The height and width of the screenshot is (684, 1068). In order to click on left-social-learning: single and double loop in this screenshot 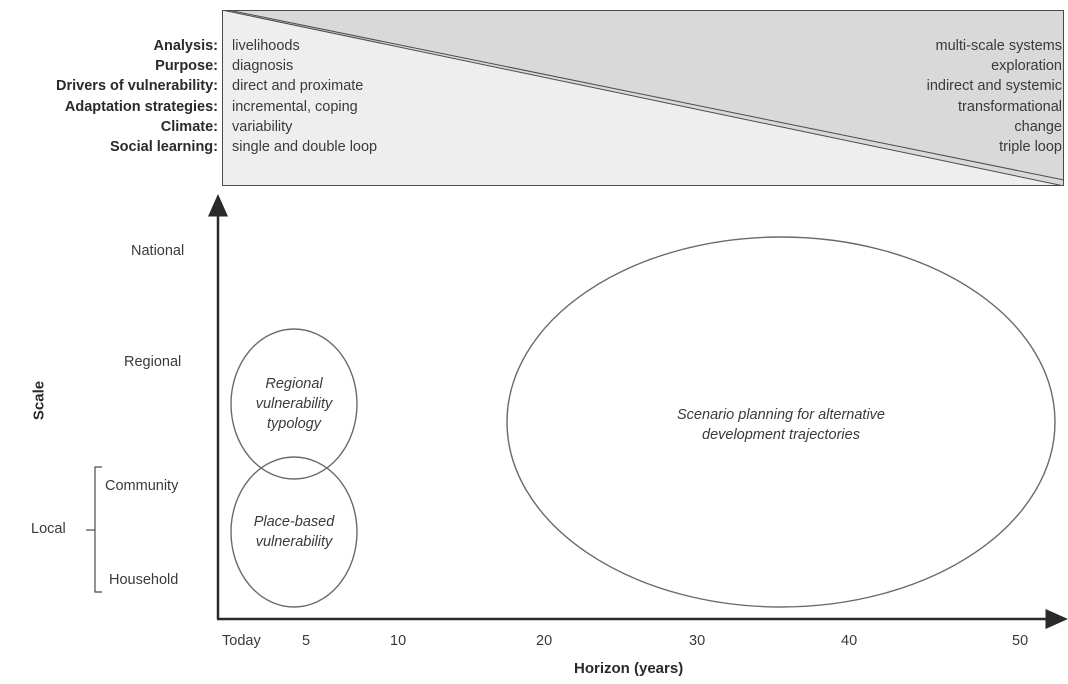, I will do `click(305, 147)`.